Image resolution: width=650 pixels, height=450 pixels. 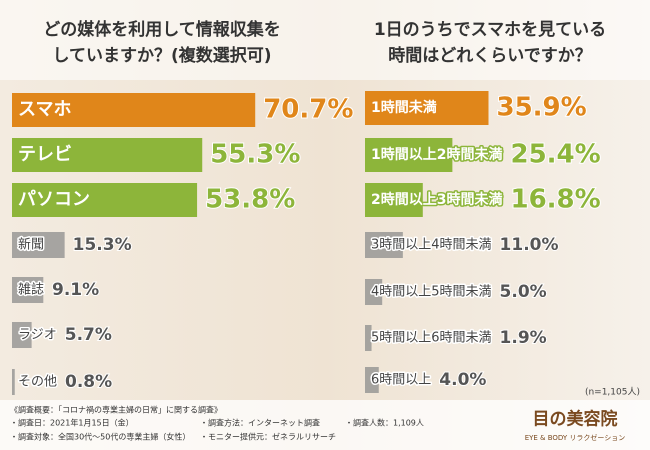 I want to click on category-label: 1時間以上2時間未満, so click(x=436, y=154).